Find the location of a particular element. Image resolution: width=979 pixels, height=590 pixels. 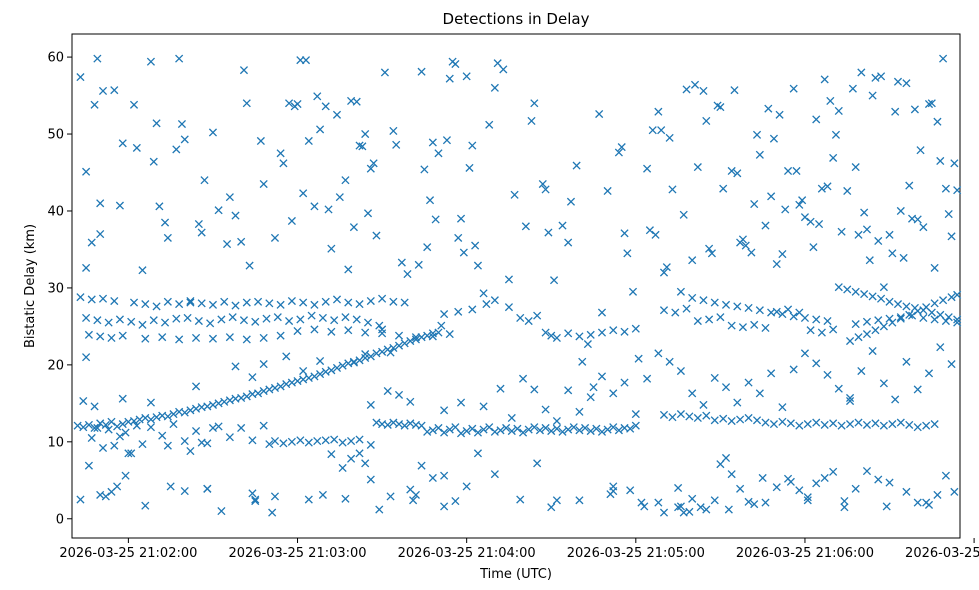

x-tick-label: 2026-03-25 21:07:00 is located at coordinates (942, 553).